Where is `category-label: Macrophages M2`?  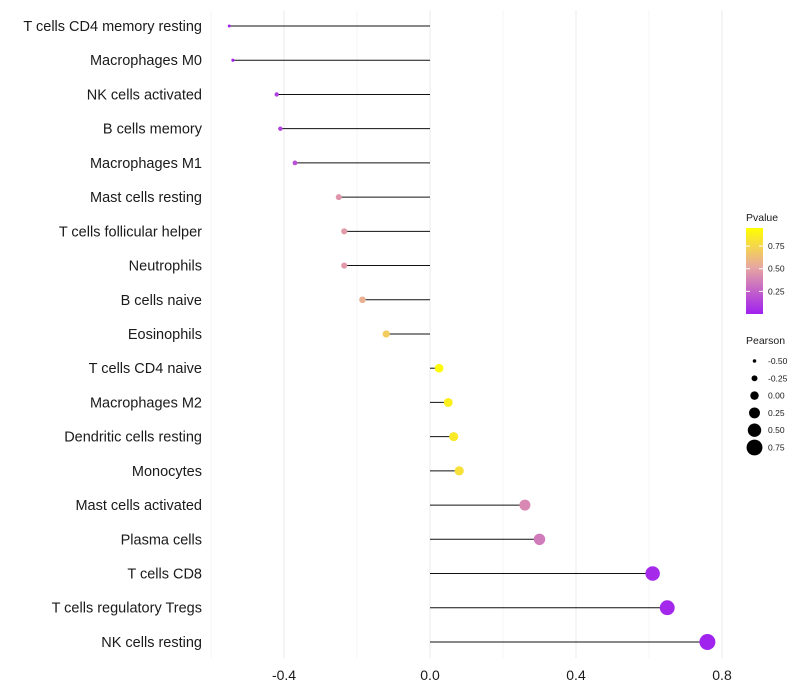 category-label: Macrophages M2 is located at coordinates (146, 403).